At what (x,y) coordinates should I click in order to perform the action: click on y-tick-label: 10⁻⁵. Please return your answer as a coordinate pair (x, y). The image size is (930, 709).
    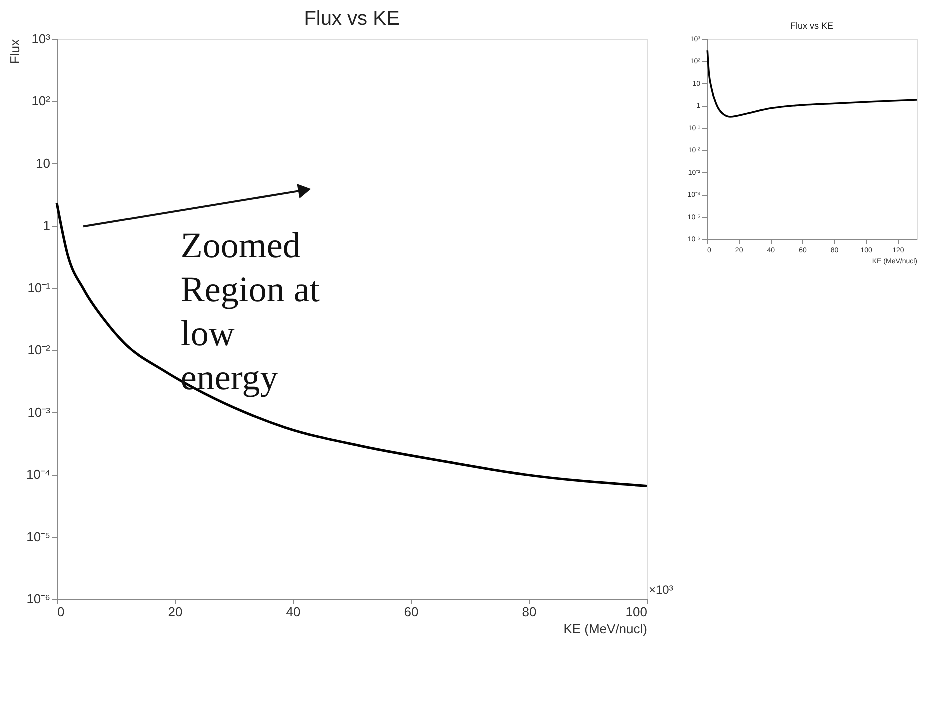
    Looking at the image, I should click on (38, 536).